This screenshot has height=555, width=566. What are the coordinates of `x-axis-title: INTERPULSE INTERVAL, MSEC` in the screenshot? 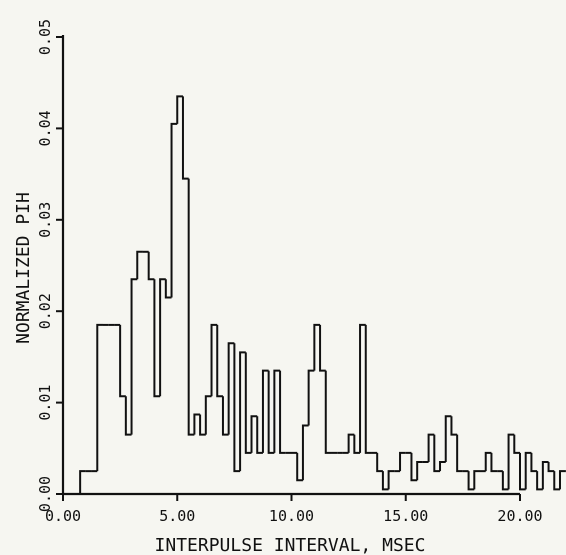 It's located at (290, 545).